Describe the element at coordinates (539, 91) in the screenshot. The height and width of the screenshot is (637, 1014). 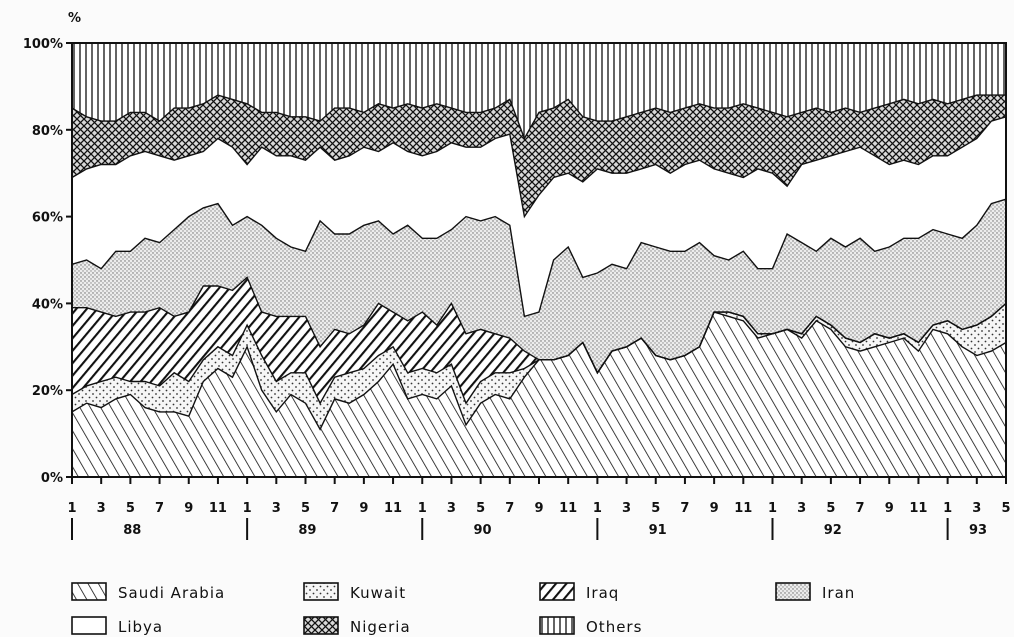
I see `area-others` at that location.